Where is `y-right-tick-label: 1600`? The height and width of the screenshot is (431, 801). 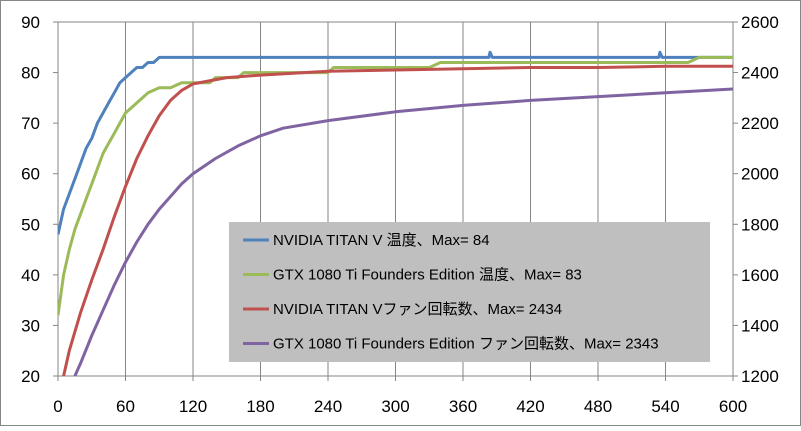
y-right-tick-label: 1600 is located at coordinates (760, 275).